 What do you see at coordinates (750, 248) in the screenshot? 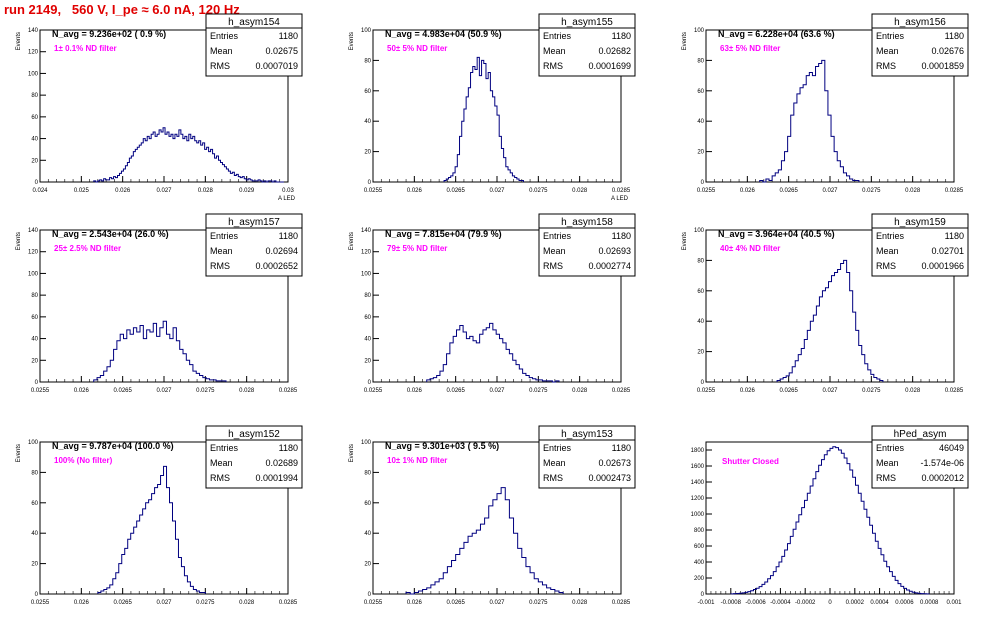
I see `filter-label: 40± 4% ND filter` at bounding box center [750, 248].